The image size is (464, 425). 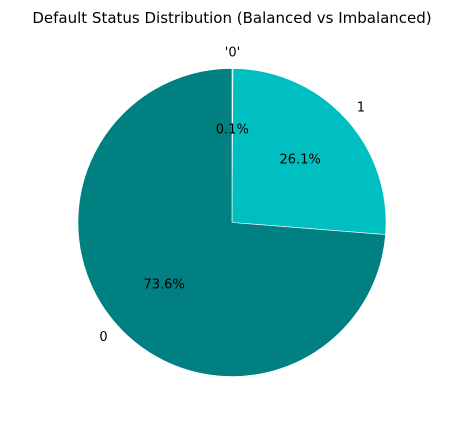 I want to click on slice-percent-2: 73.6%, so click(x=163, y=285).